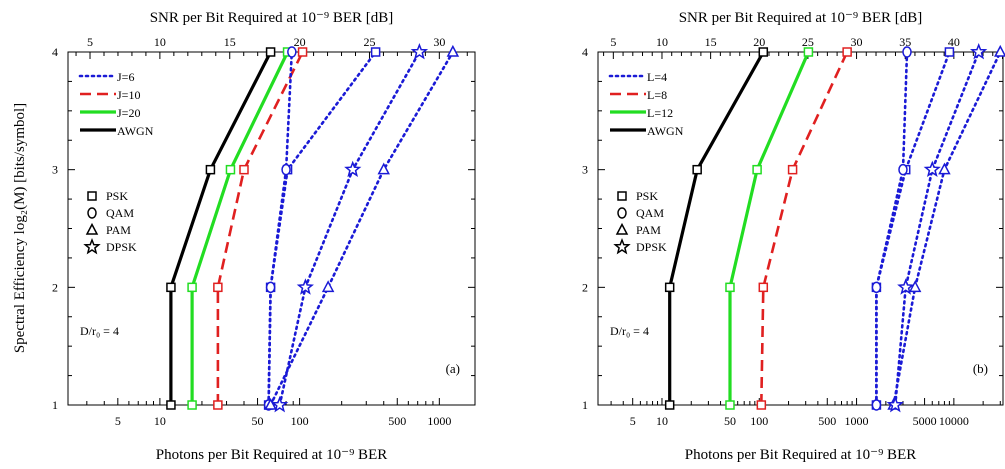  Describe the element at coordinates (905, 42) in the screenshot. I see `top-tick-label: 35` at that location.